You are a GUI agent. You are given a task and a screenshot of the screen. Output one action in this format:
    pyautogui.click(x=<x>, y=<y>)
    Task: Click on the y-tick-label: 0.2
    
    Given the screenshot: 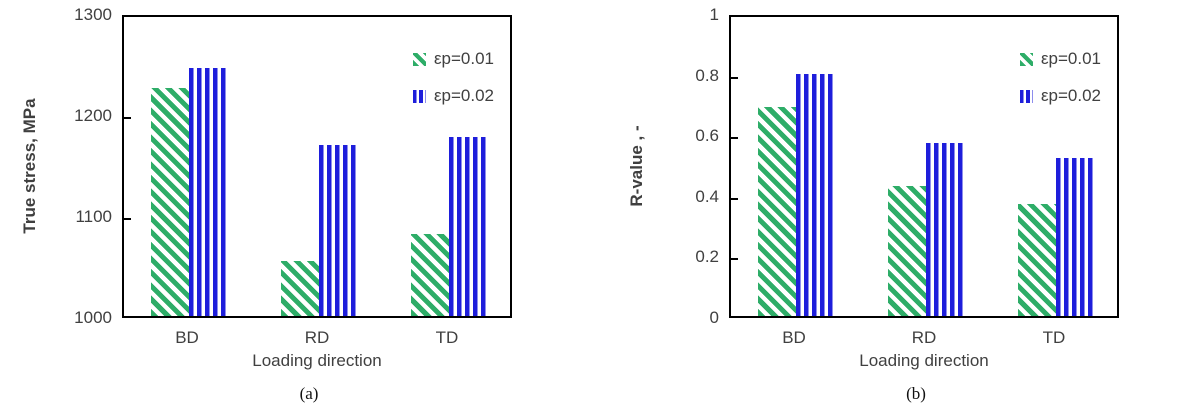 What is the action you would take?
    pyautogui.click(x=707, y=257)
    